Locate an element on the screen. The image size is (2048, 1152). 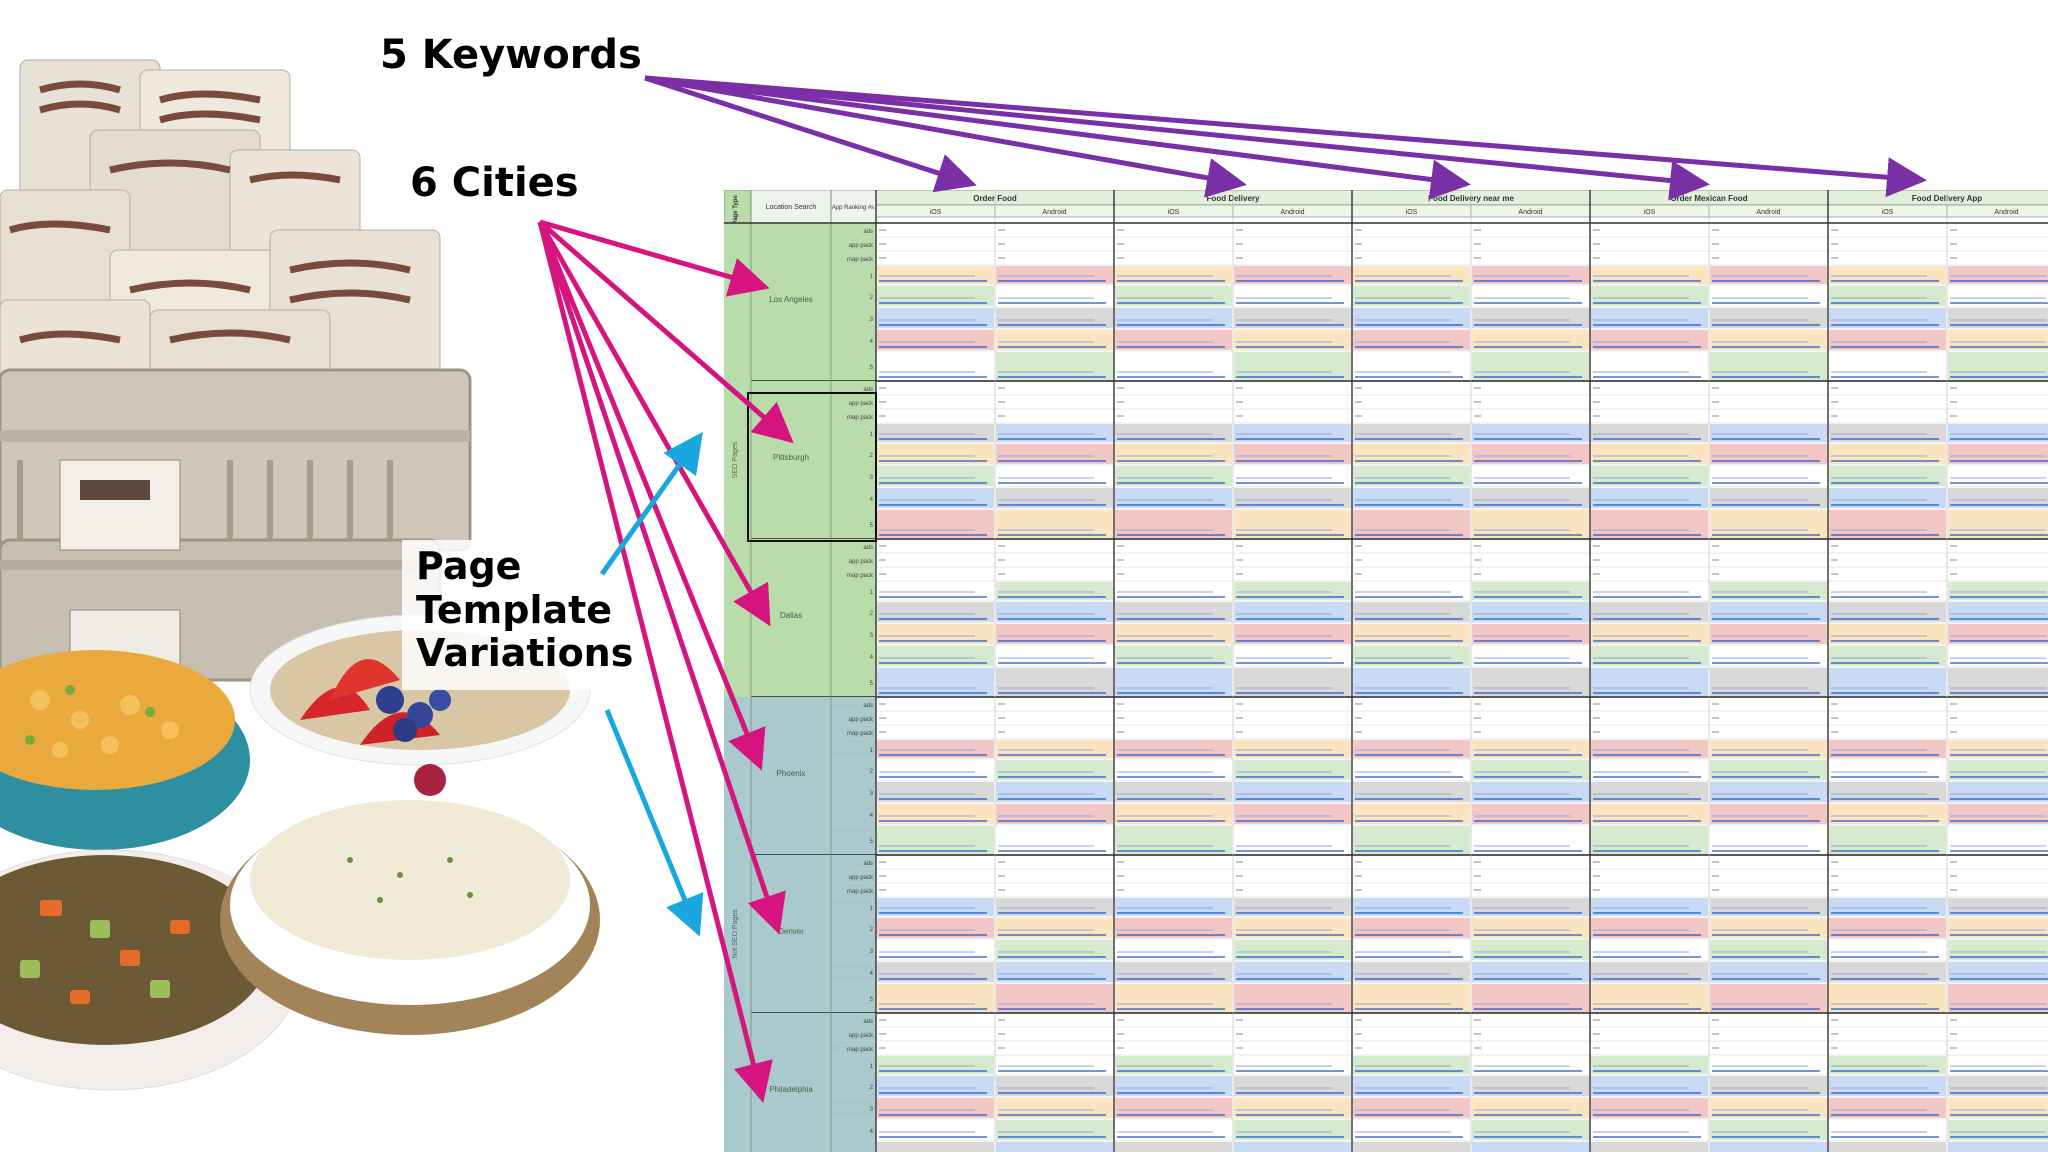
rank-row-label: 5 is located at coordinates (872, 684).